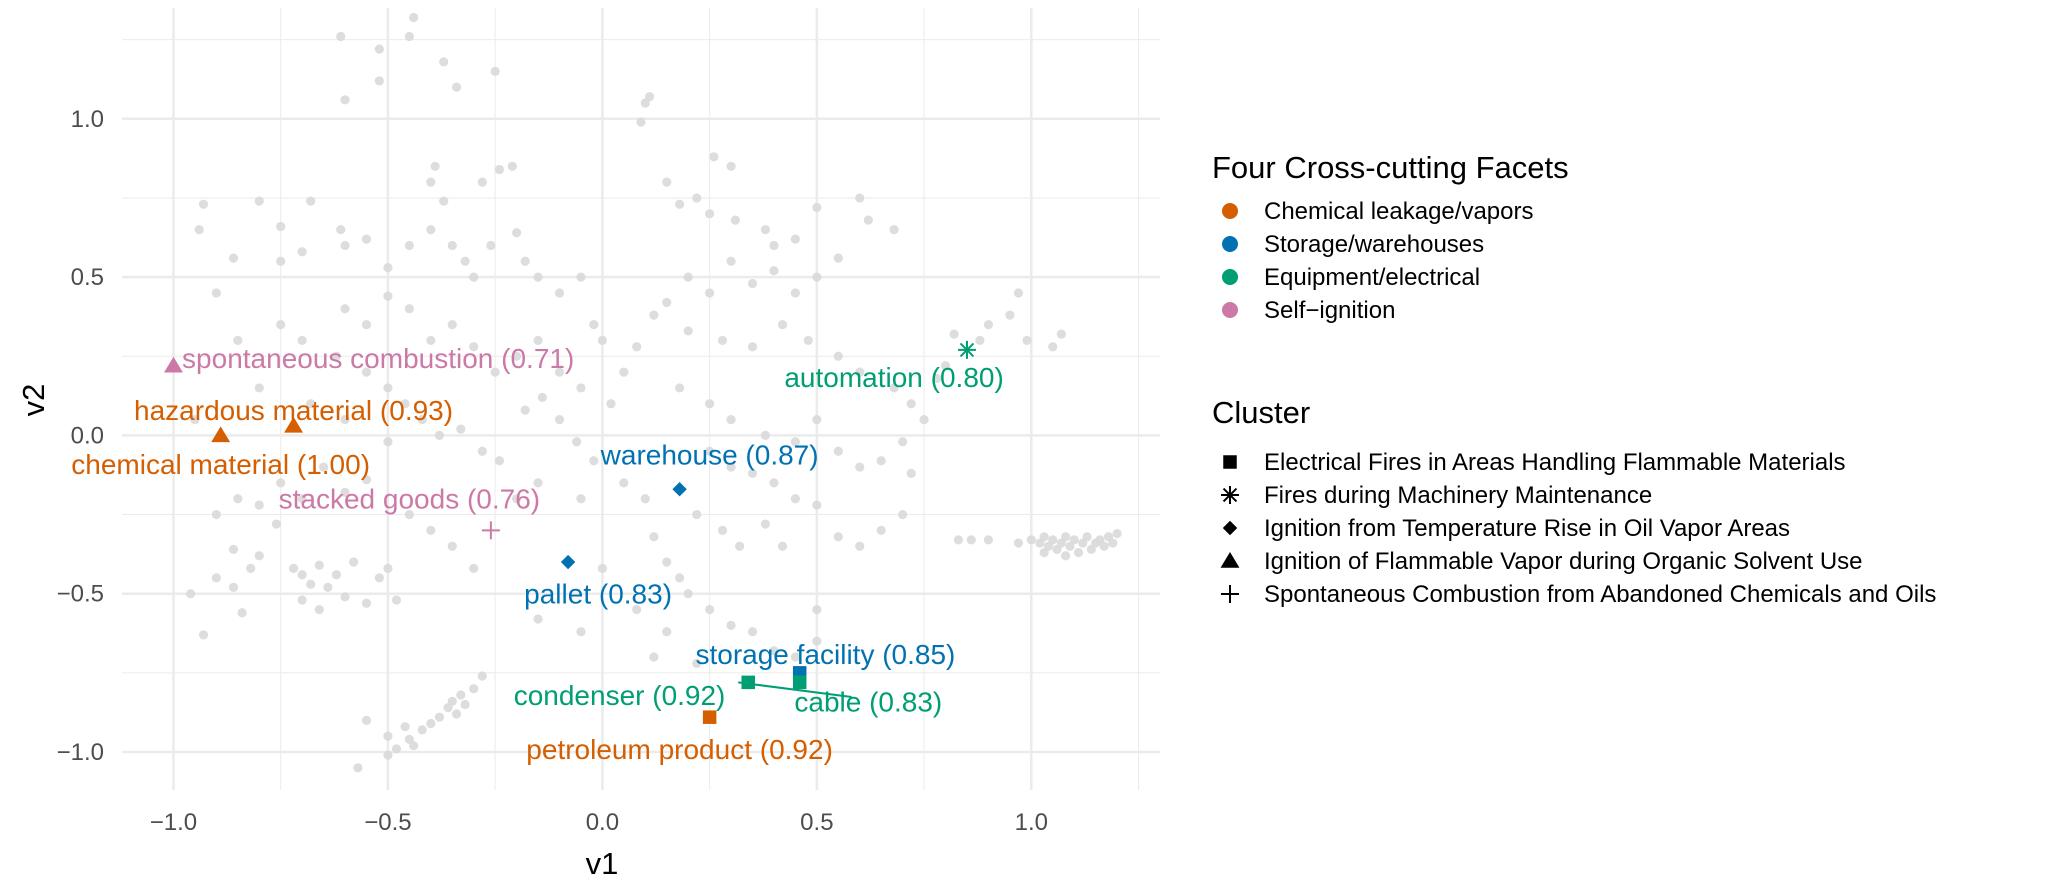 Image resolution: width=2051 pixels, height=889 pixels. Describe the element at coordinates (599, 822) in the screenshot. I see `x-axis-ticks: −1.0 −0.5 0.0 0.5 1.0` at that location.